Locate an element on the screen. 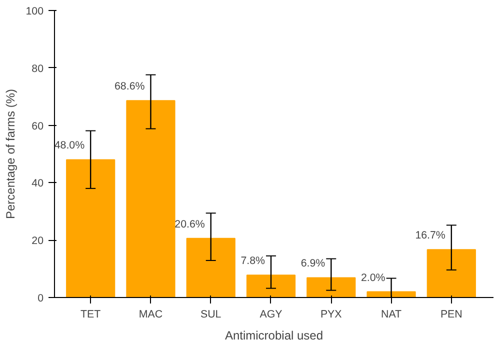 This screenshot has height=349, width=501. data-label: 68.6% is located at coordinates (130, 86).